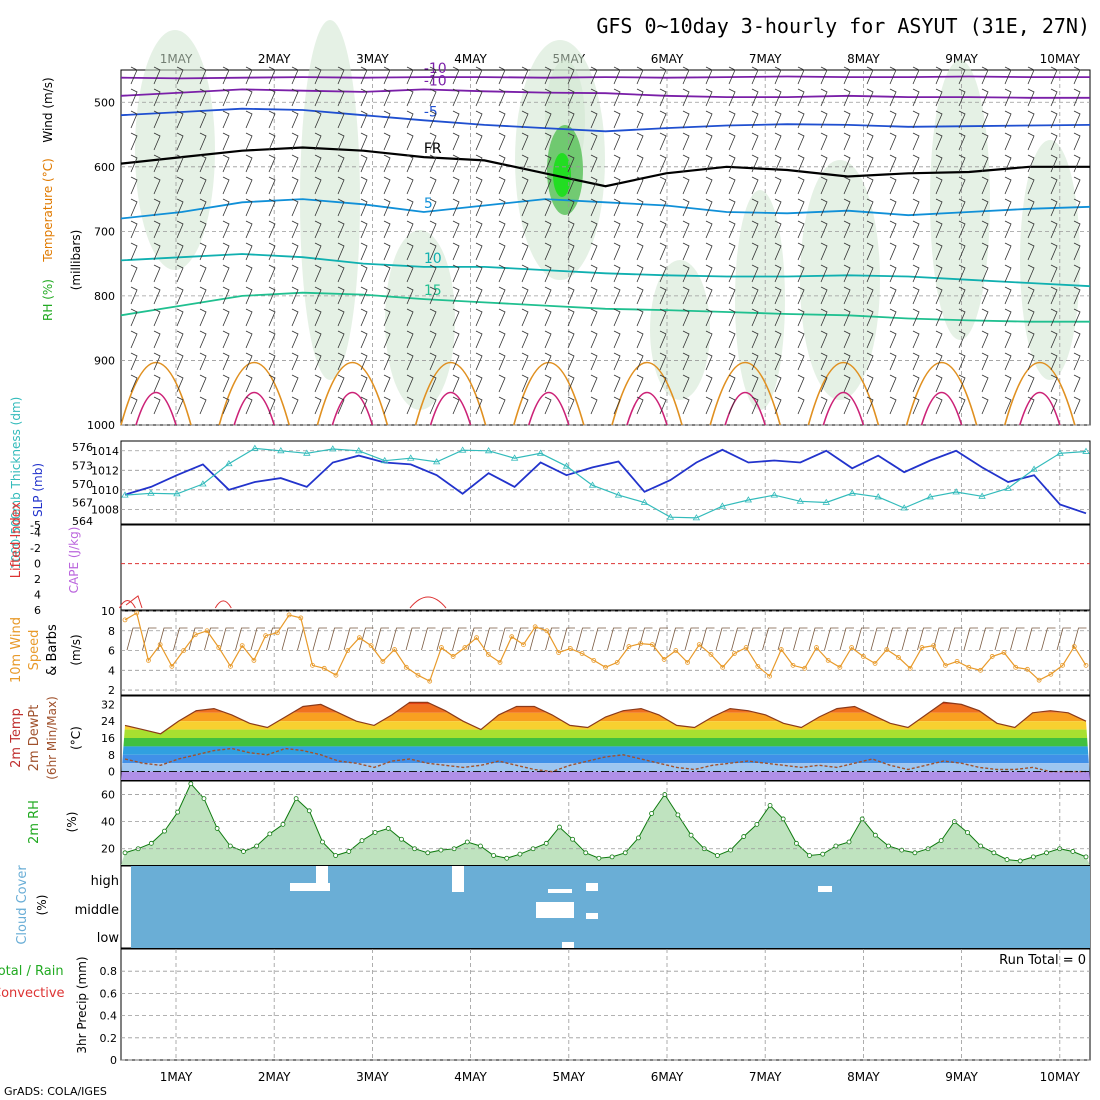 The width and height of the screenshot is (1100, 1100). I want to click on axis-label: 2m DewPt, so click(34, 738).